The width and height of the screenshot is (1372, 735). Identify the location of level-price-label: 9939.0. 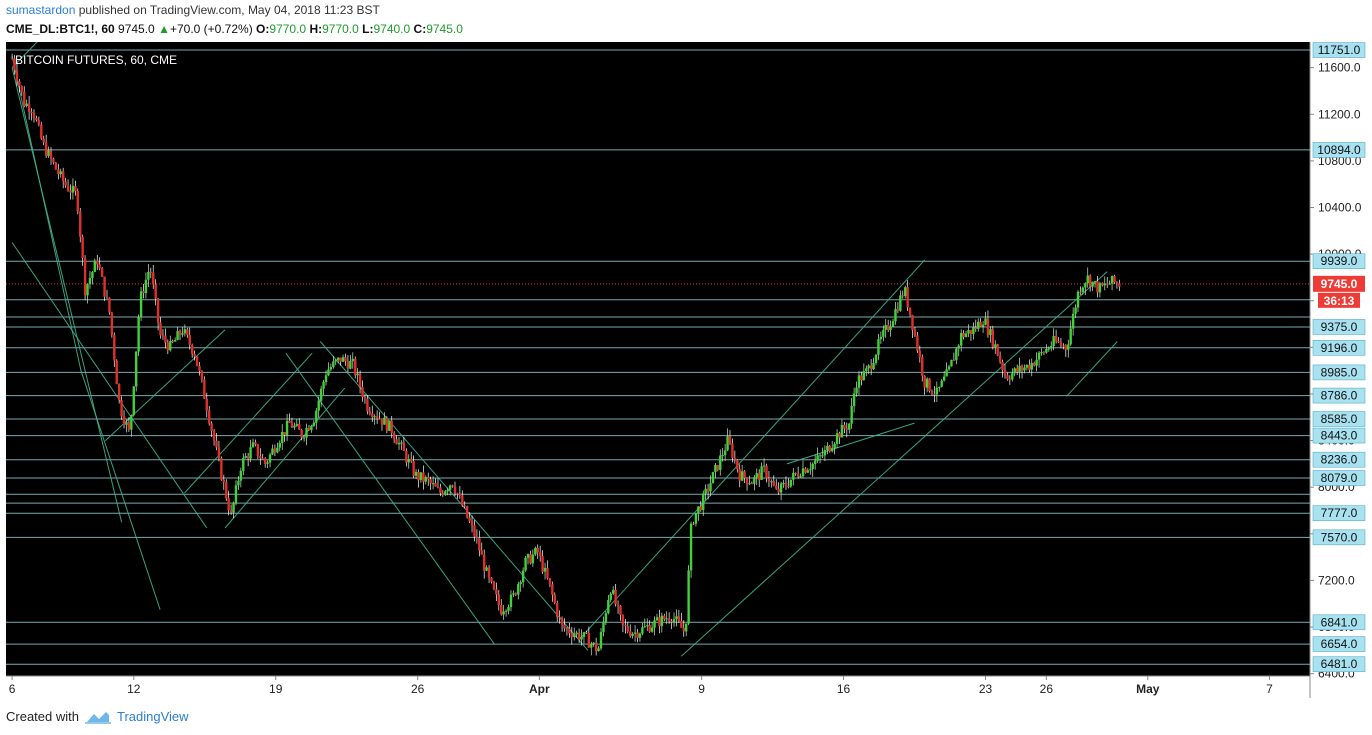
(1339, 261).